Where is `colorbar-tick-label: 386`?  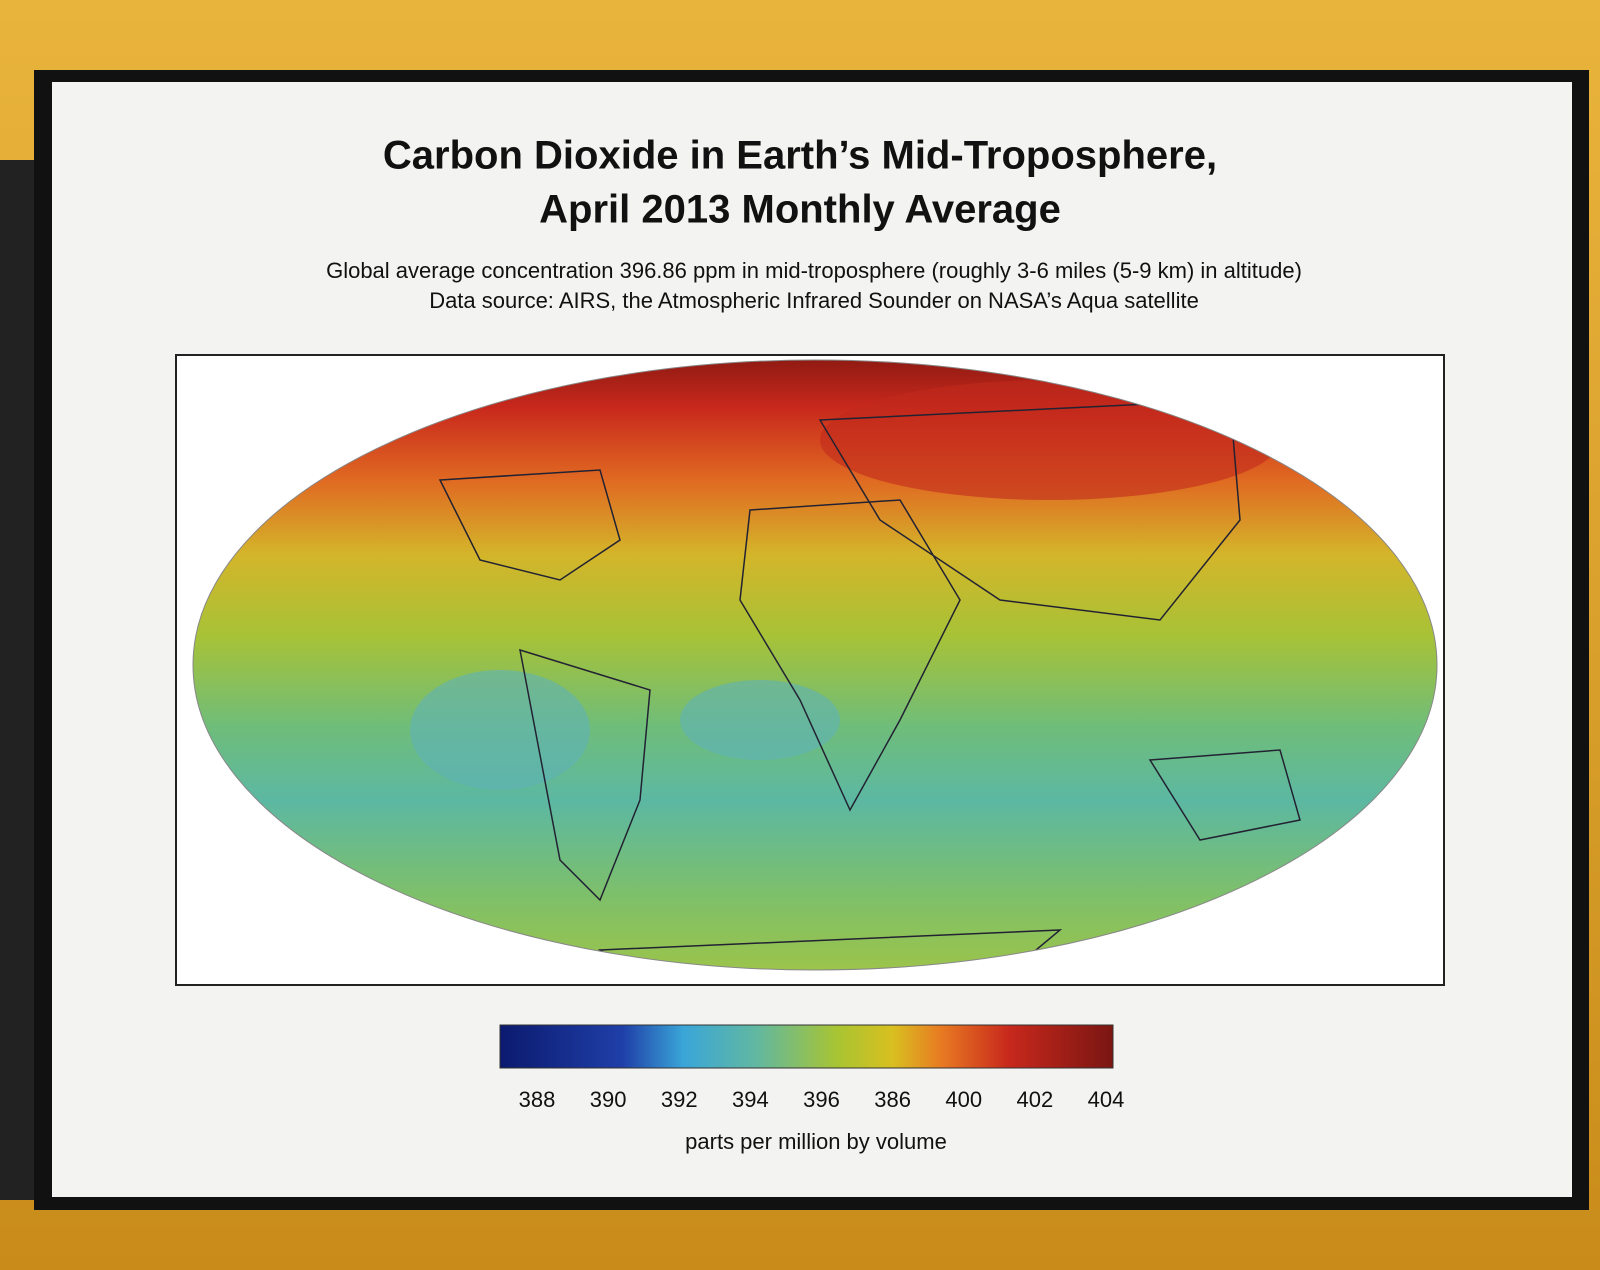
colorbar-tick-label: 386 is located at coordinates (892, 1099).